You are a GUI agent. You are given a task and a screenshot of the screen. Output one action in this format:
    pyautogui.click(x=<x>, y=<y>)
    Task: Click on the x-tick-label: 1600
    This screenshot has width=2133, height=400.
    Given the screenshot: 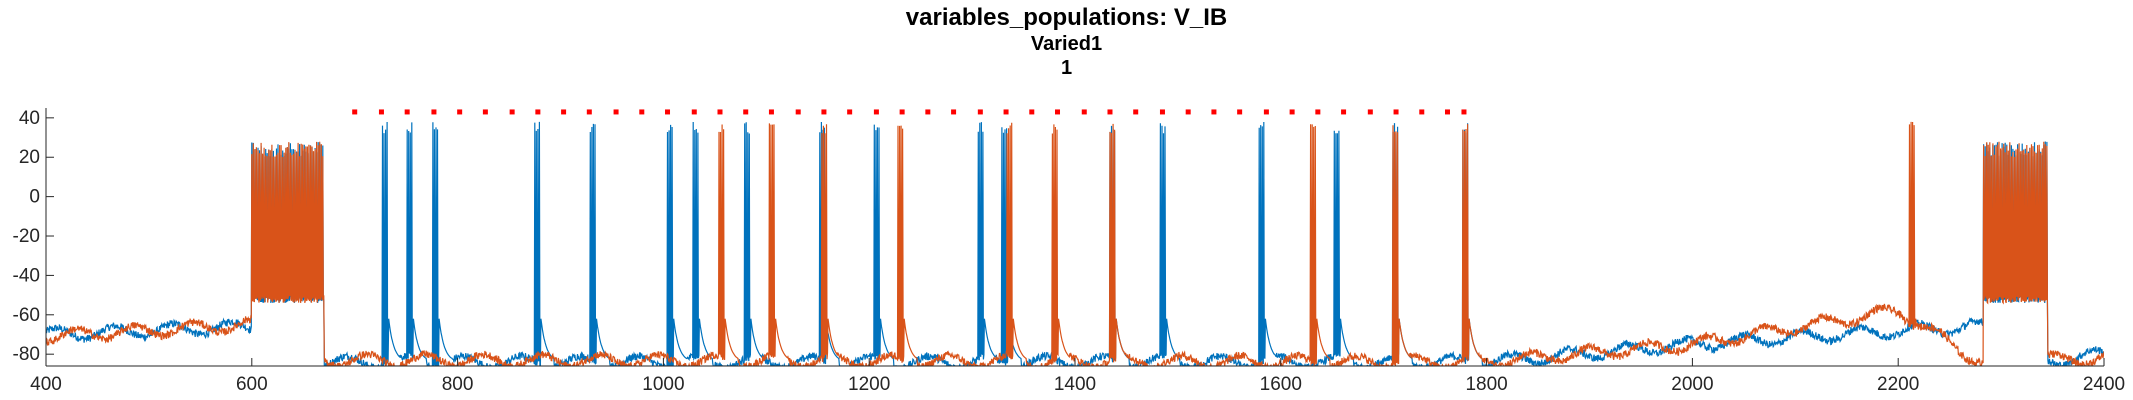 What is the action you would take?
    pyautogui.click(x=1281, y=384)
    